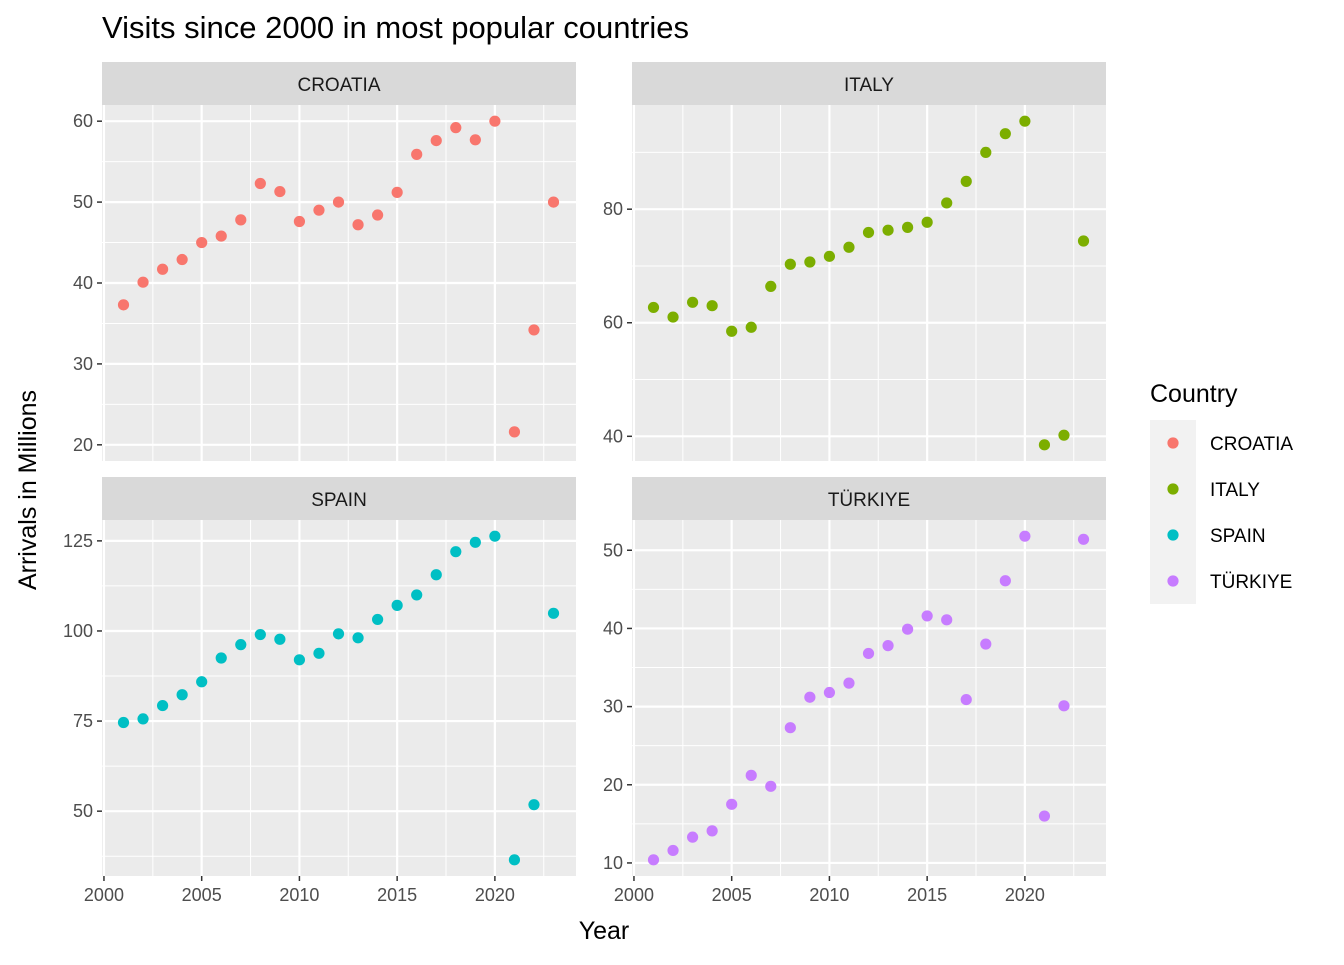 The image size is (1344, 965). I want to click on y-tick-label: 100, so click(78, 631).